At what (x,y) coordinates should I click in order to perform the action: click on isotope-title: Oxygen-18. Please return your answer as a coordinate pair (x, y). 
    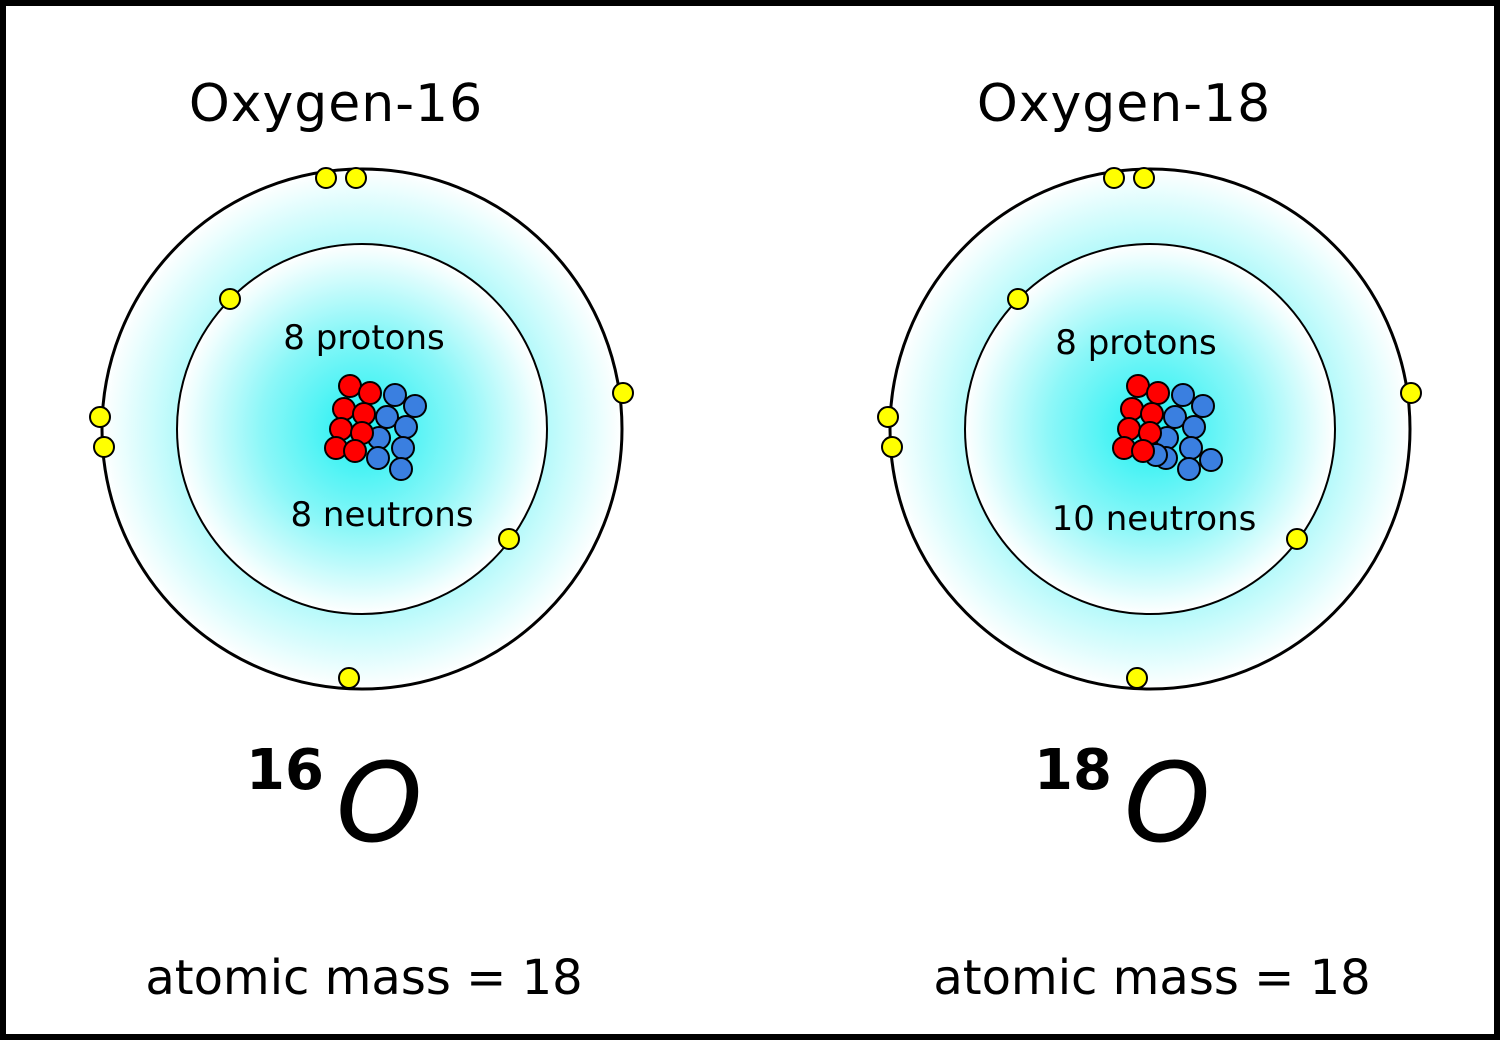
    Looking at the image, I should click on (1124, 104).